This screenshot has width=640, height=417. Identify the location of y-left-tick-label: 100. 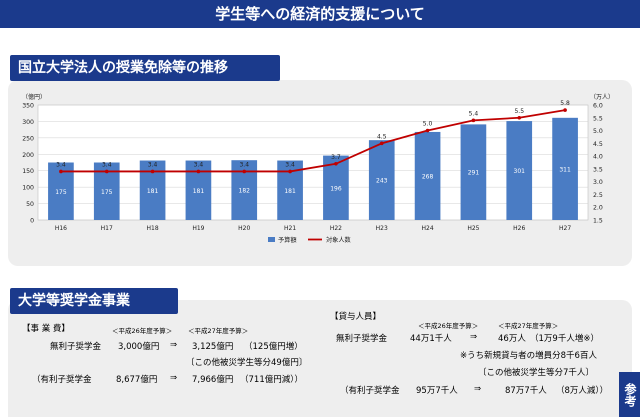
(28, 188).